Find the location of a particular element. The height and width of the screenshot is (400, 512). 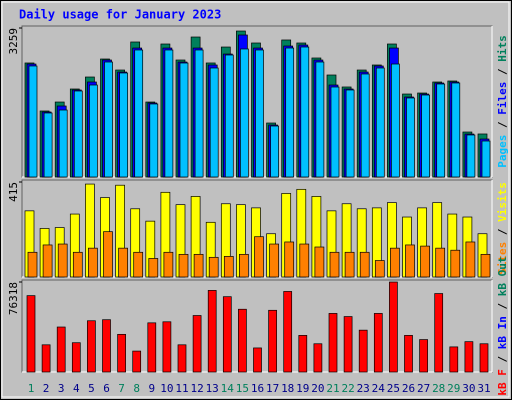

y-tick-label: 76318 is located at coordinates (13, 298).